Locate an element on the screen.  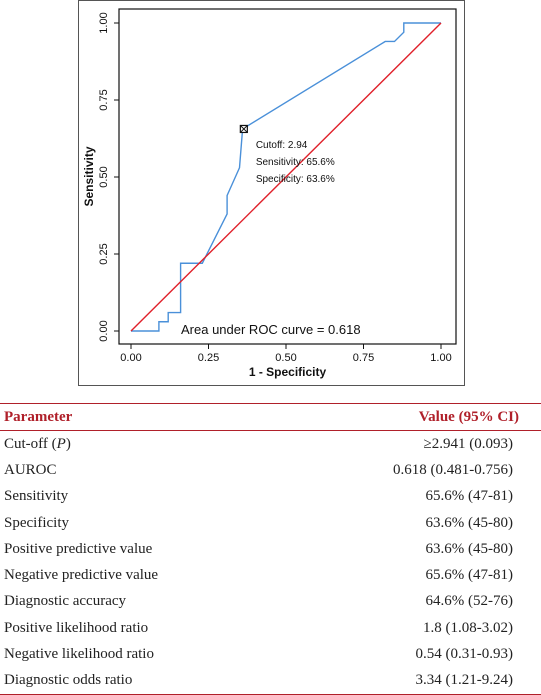
annotation-sensitivity: Sensitivity: 65.6% is located at coordinates (295, 162).